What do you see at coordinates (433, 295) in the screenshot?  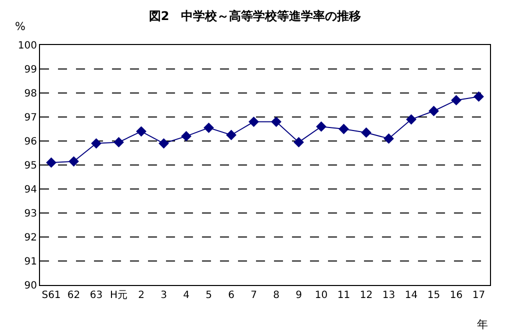 I see `x-tick-label: 15` at bounding box center [433, 295].